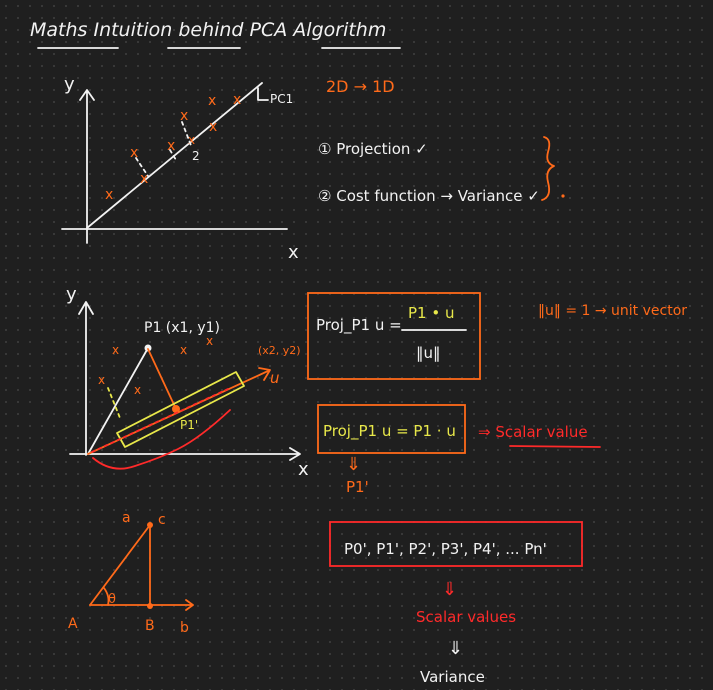  I want to click on graph2-point-p1, so click(148, 348).